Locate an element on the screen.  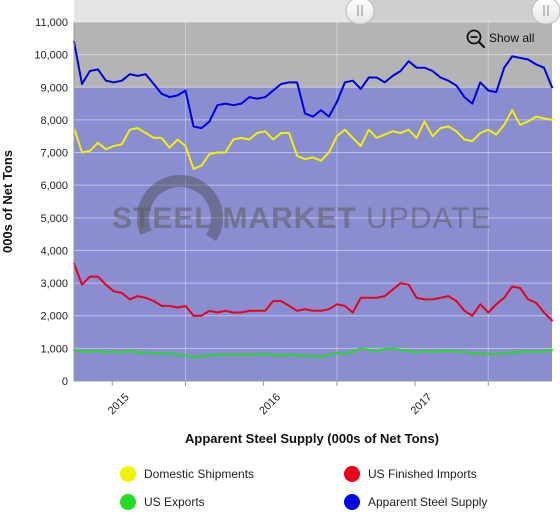
y-tick-label: 10,000 is located at coordinates (51, 56).